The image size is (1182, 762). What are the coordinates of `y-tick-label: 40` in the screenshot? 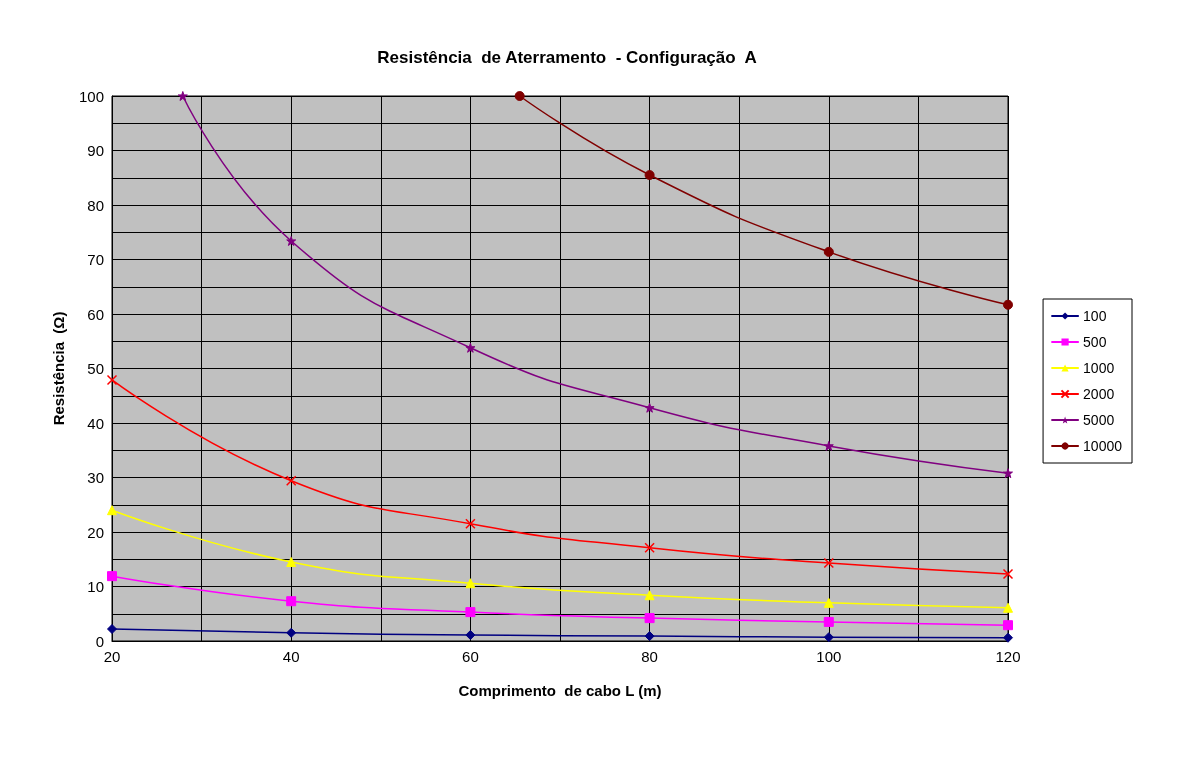 It's located at (95, 423).